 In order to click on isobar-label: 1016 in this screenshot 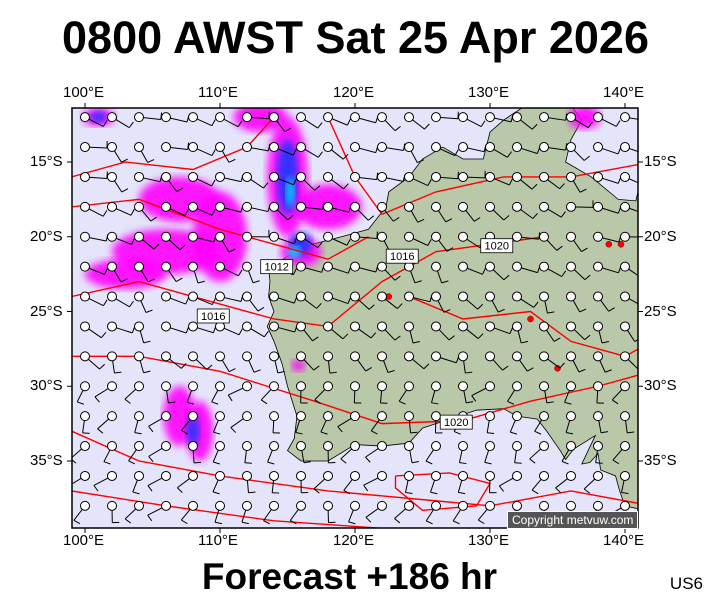, I will do `click(213, 317)`.